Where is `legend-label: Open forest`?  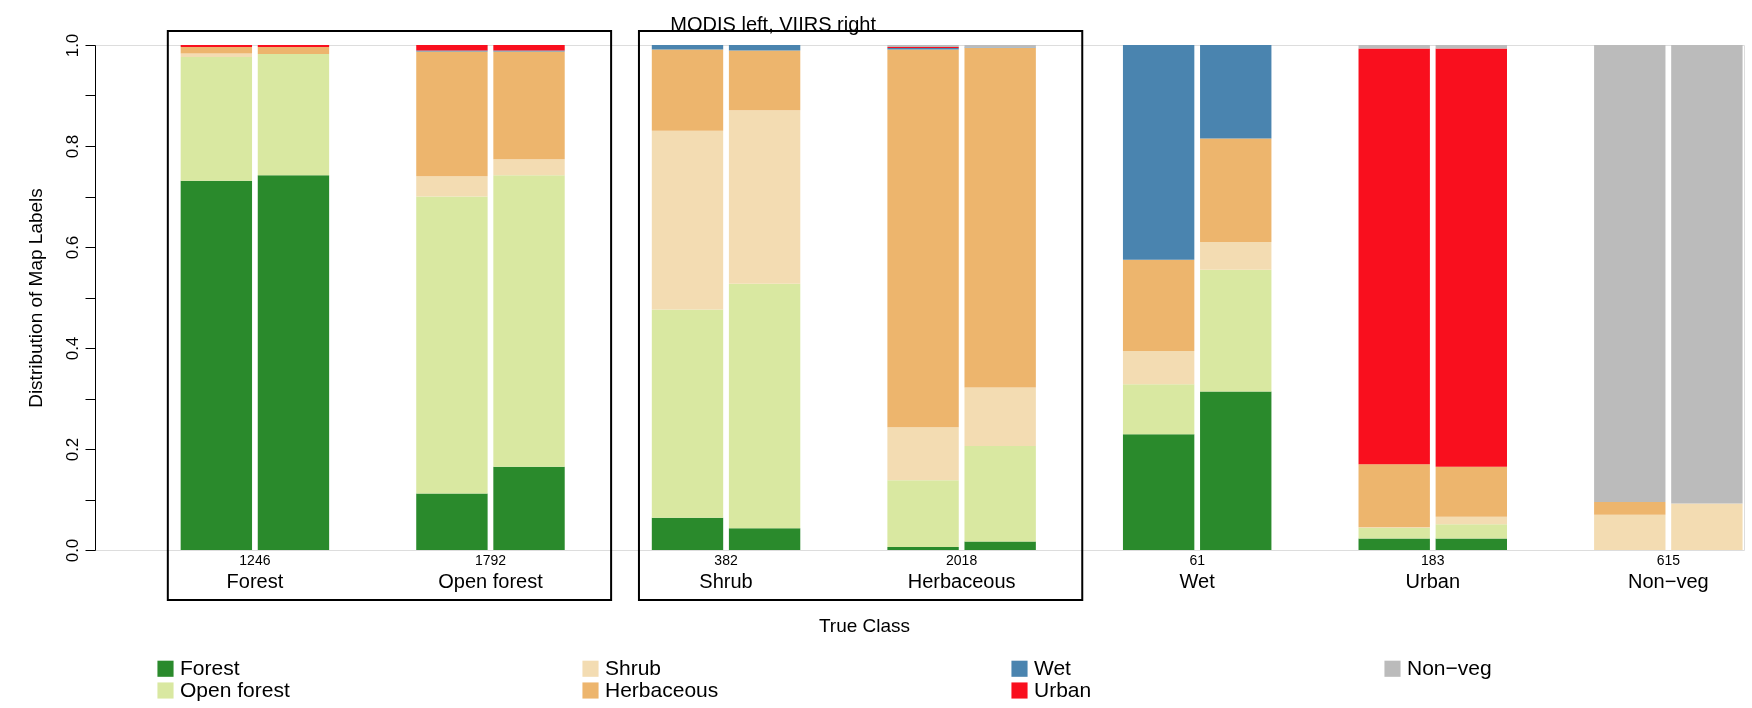
legend-label: Open forest is located at coordinates (235, 689).